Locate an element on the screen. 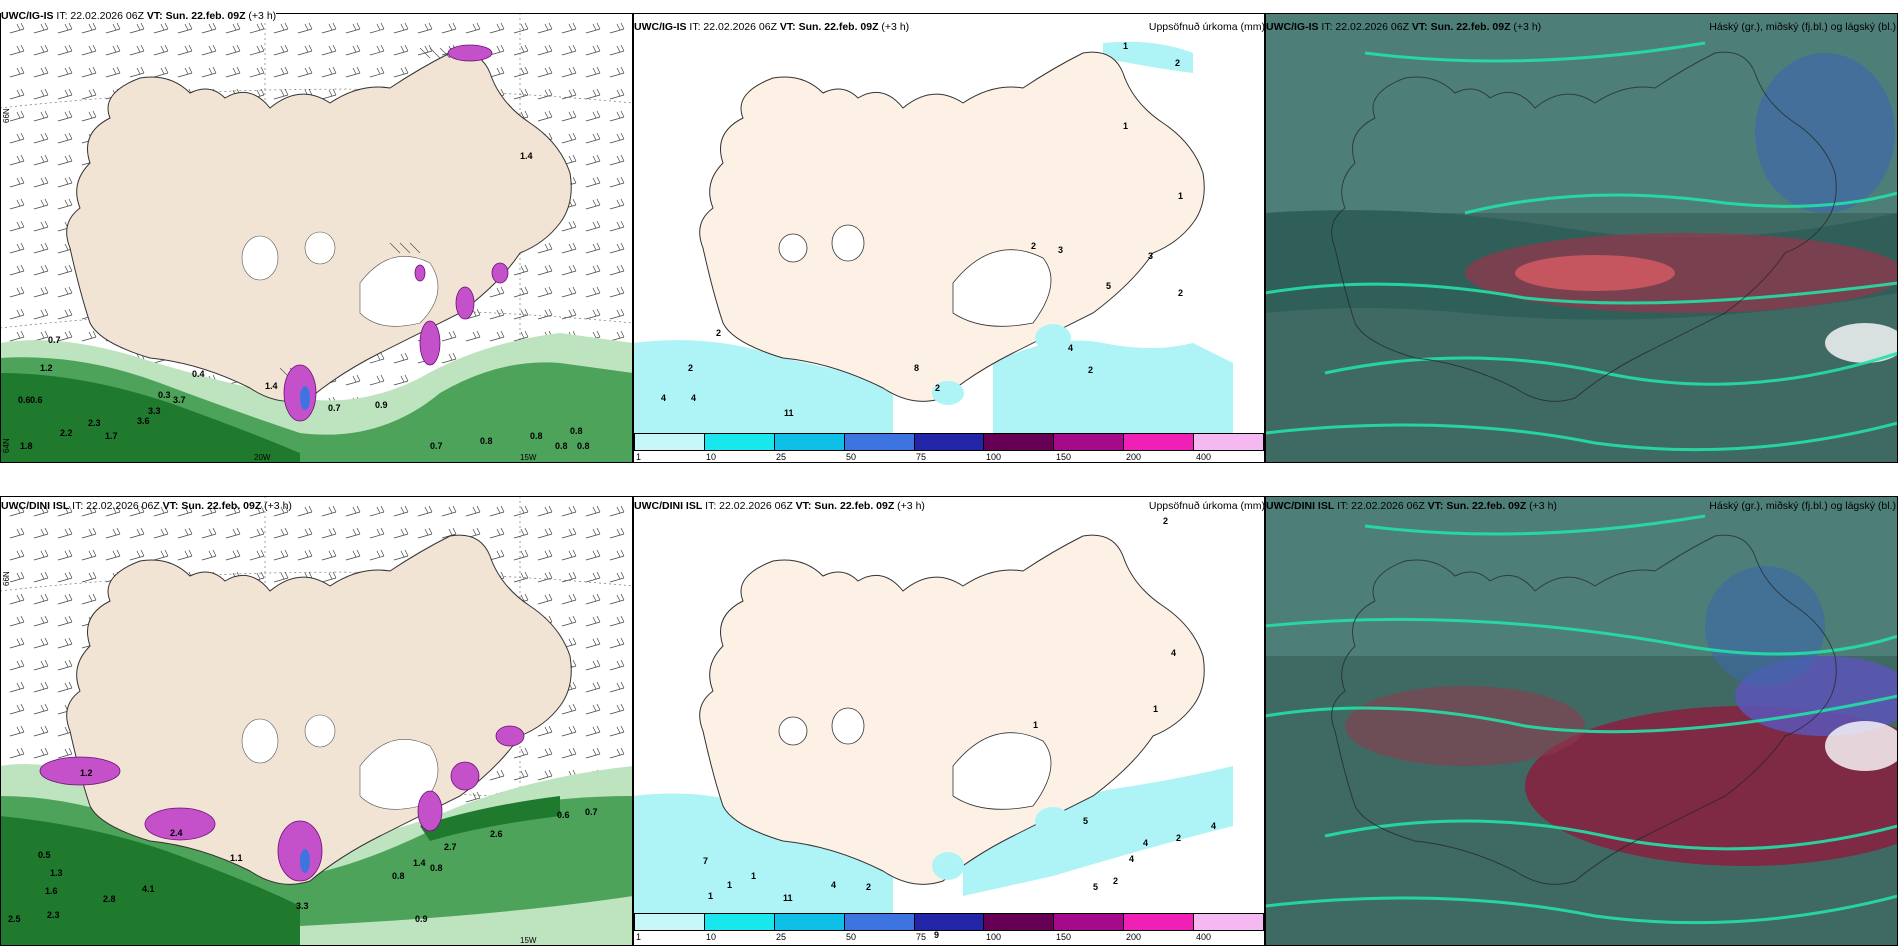 This screenshot has width=1900, height=950. colorbar-top is located at coordinates (949, 442).